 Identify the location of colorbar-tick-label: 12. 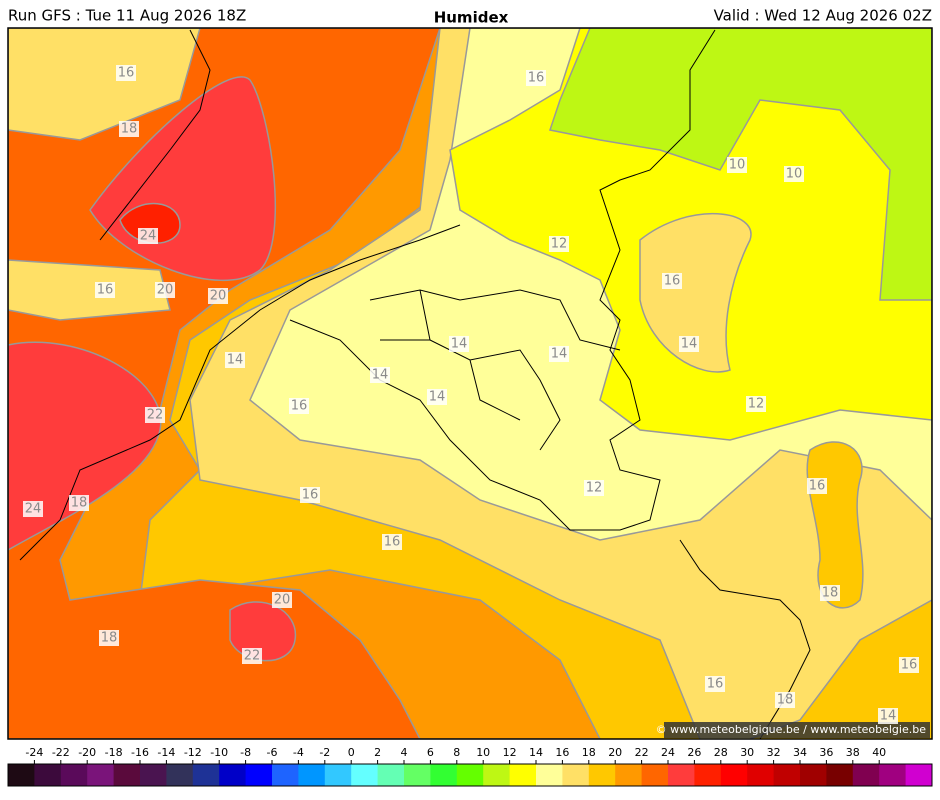
(510, 752).